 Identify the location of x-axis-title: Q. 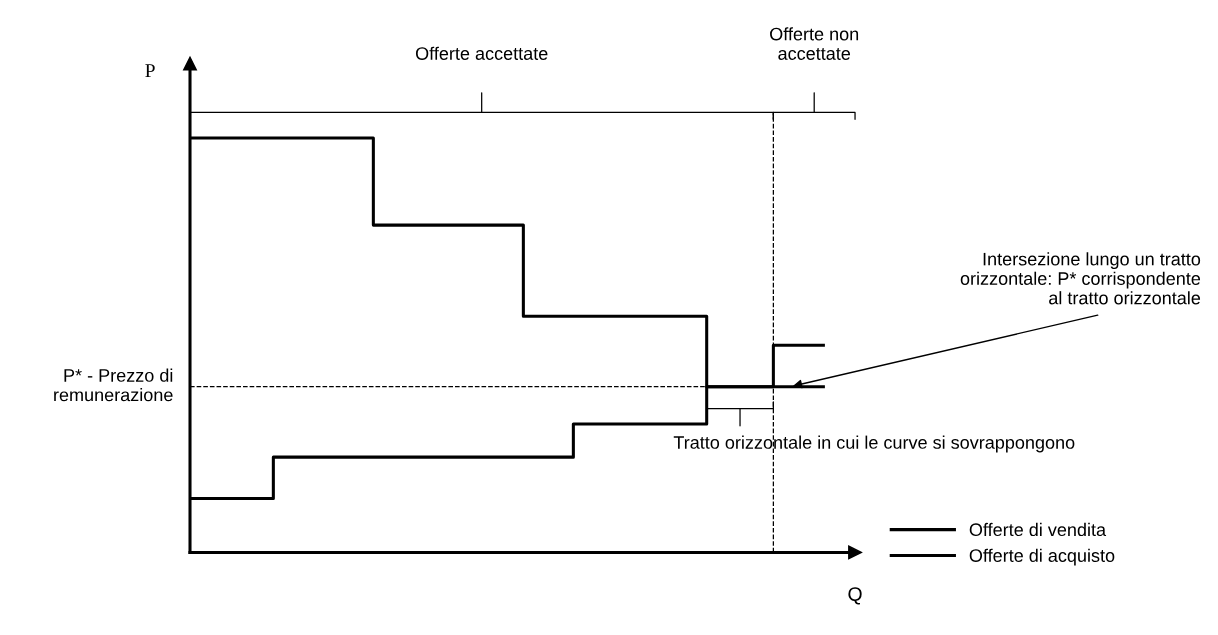
(855, 596).